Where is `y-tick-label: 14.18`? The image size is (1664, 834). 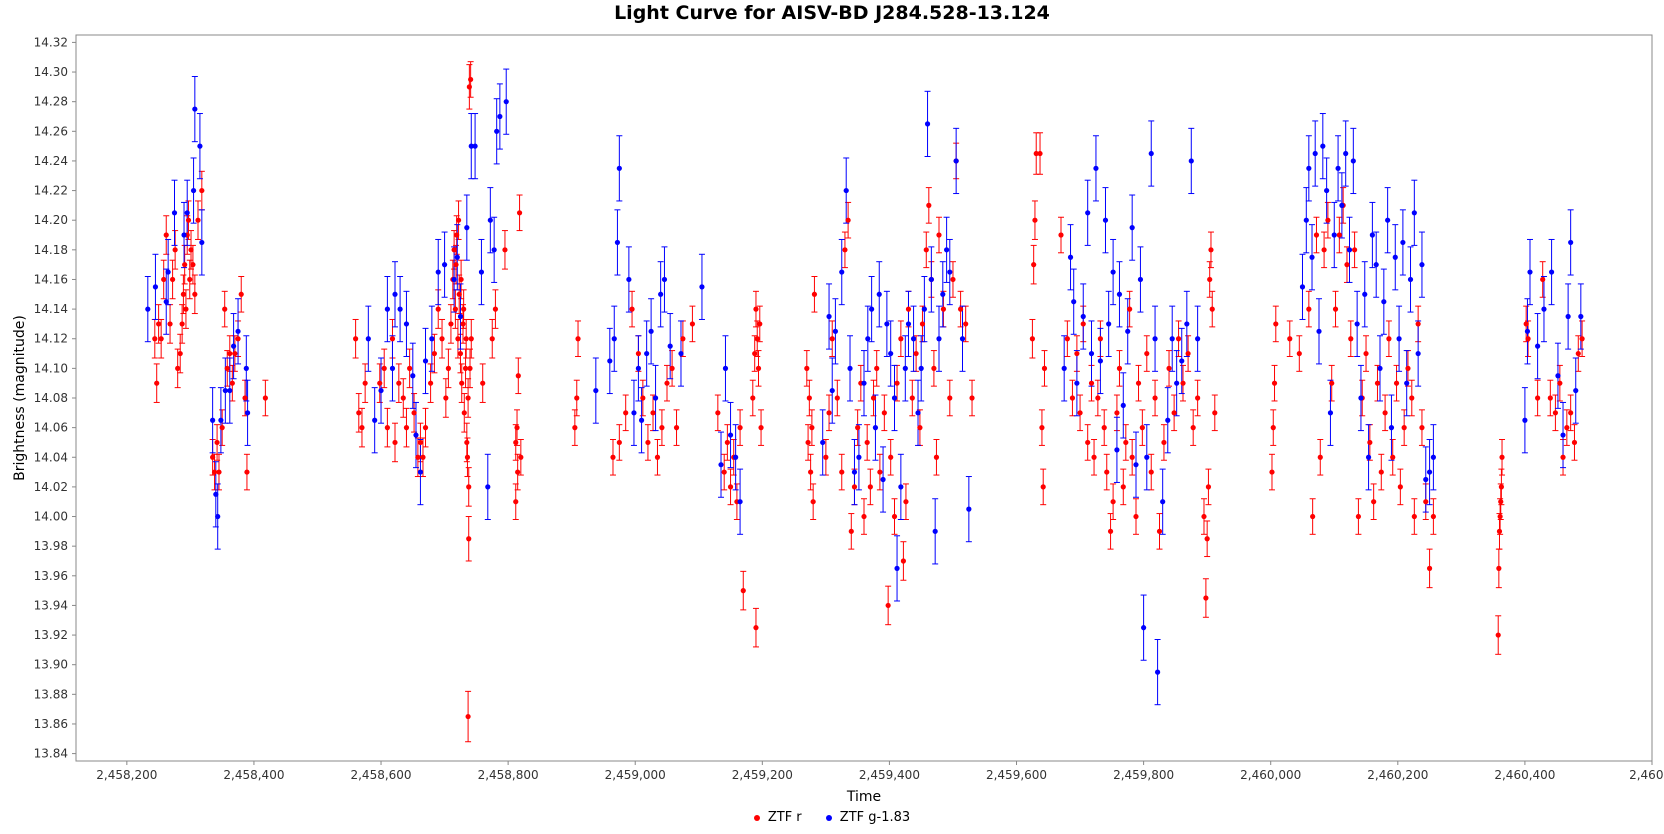 y-tick-label: 14.18 is located at coordinates (51, 250).